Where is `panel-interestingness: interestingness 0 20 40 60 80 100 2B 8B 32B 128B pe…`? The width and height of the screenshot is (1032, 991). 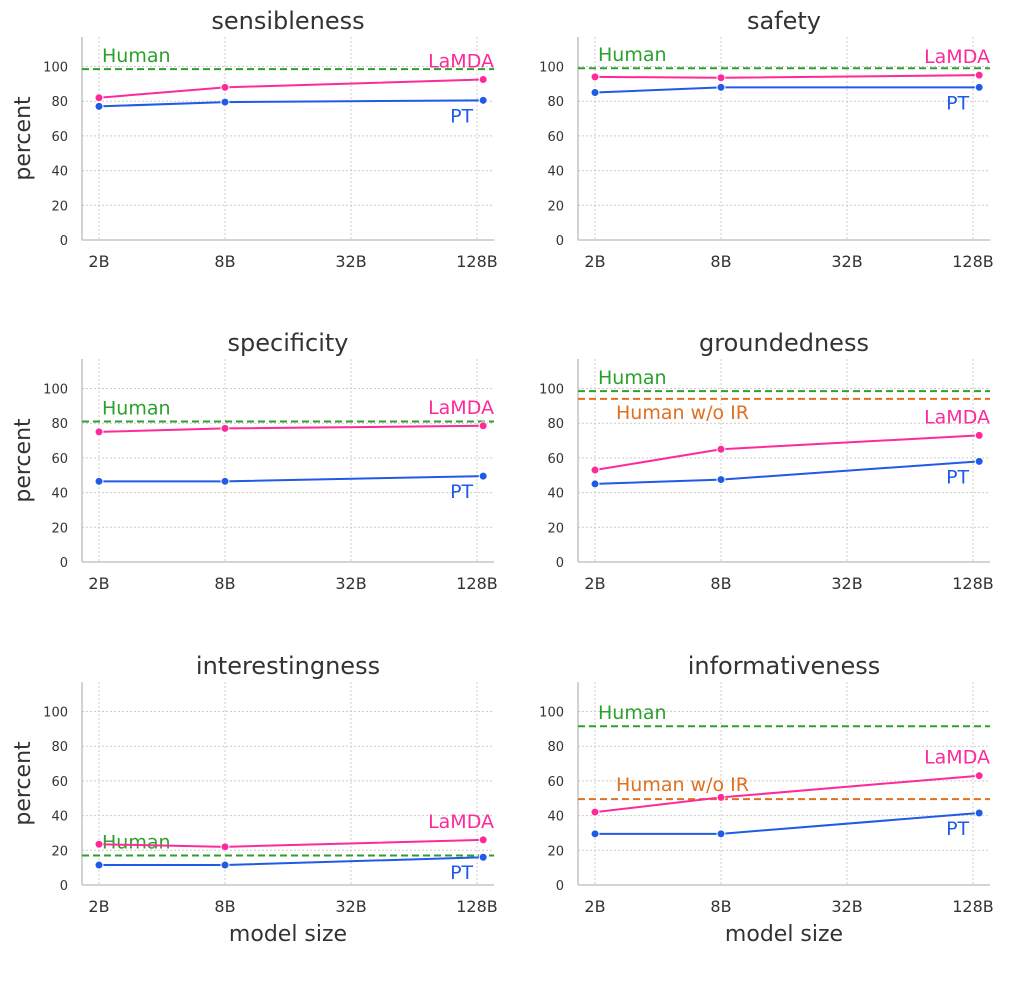 panel-interestingness: interestingness 0 20 40 60 80 100 2B 8B 32B 128B pe… is located at coordinates (254, 799).